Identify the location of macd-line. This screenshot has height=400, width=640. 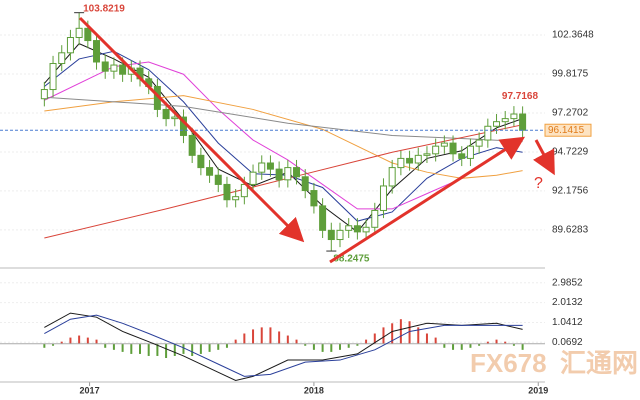
(283, 346).